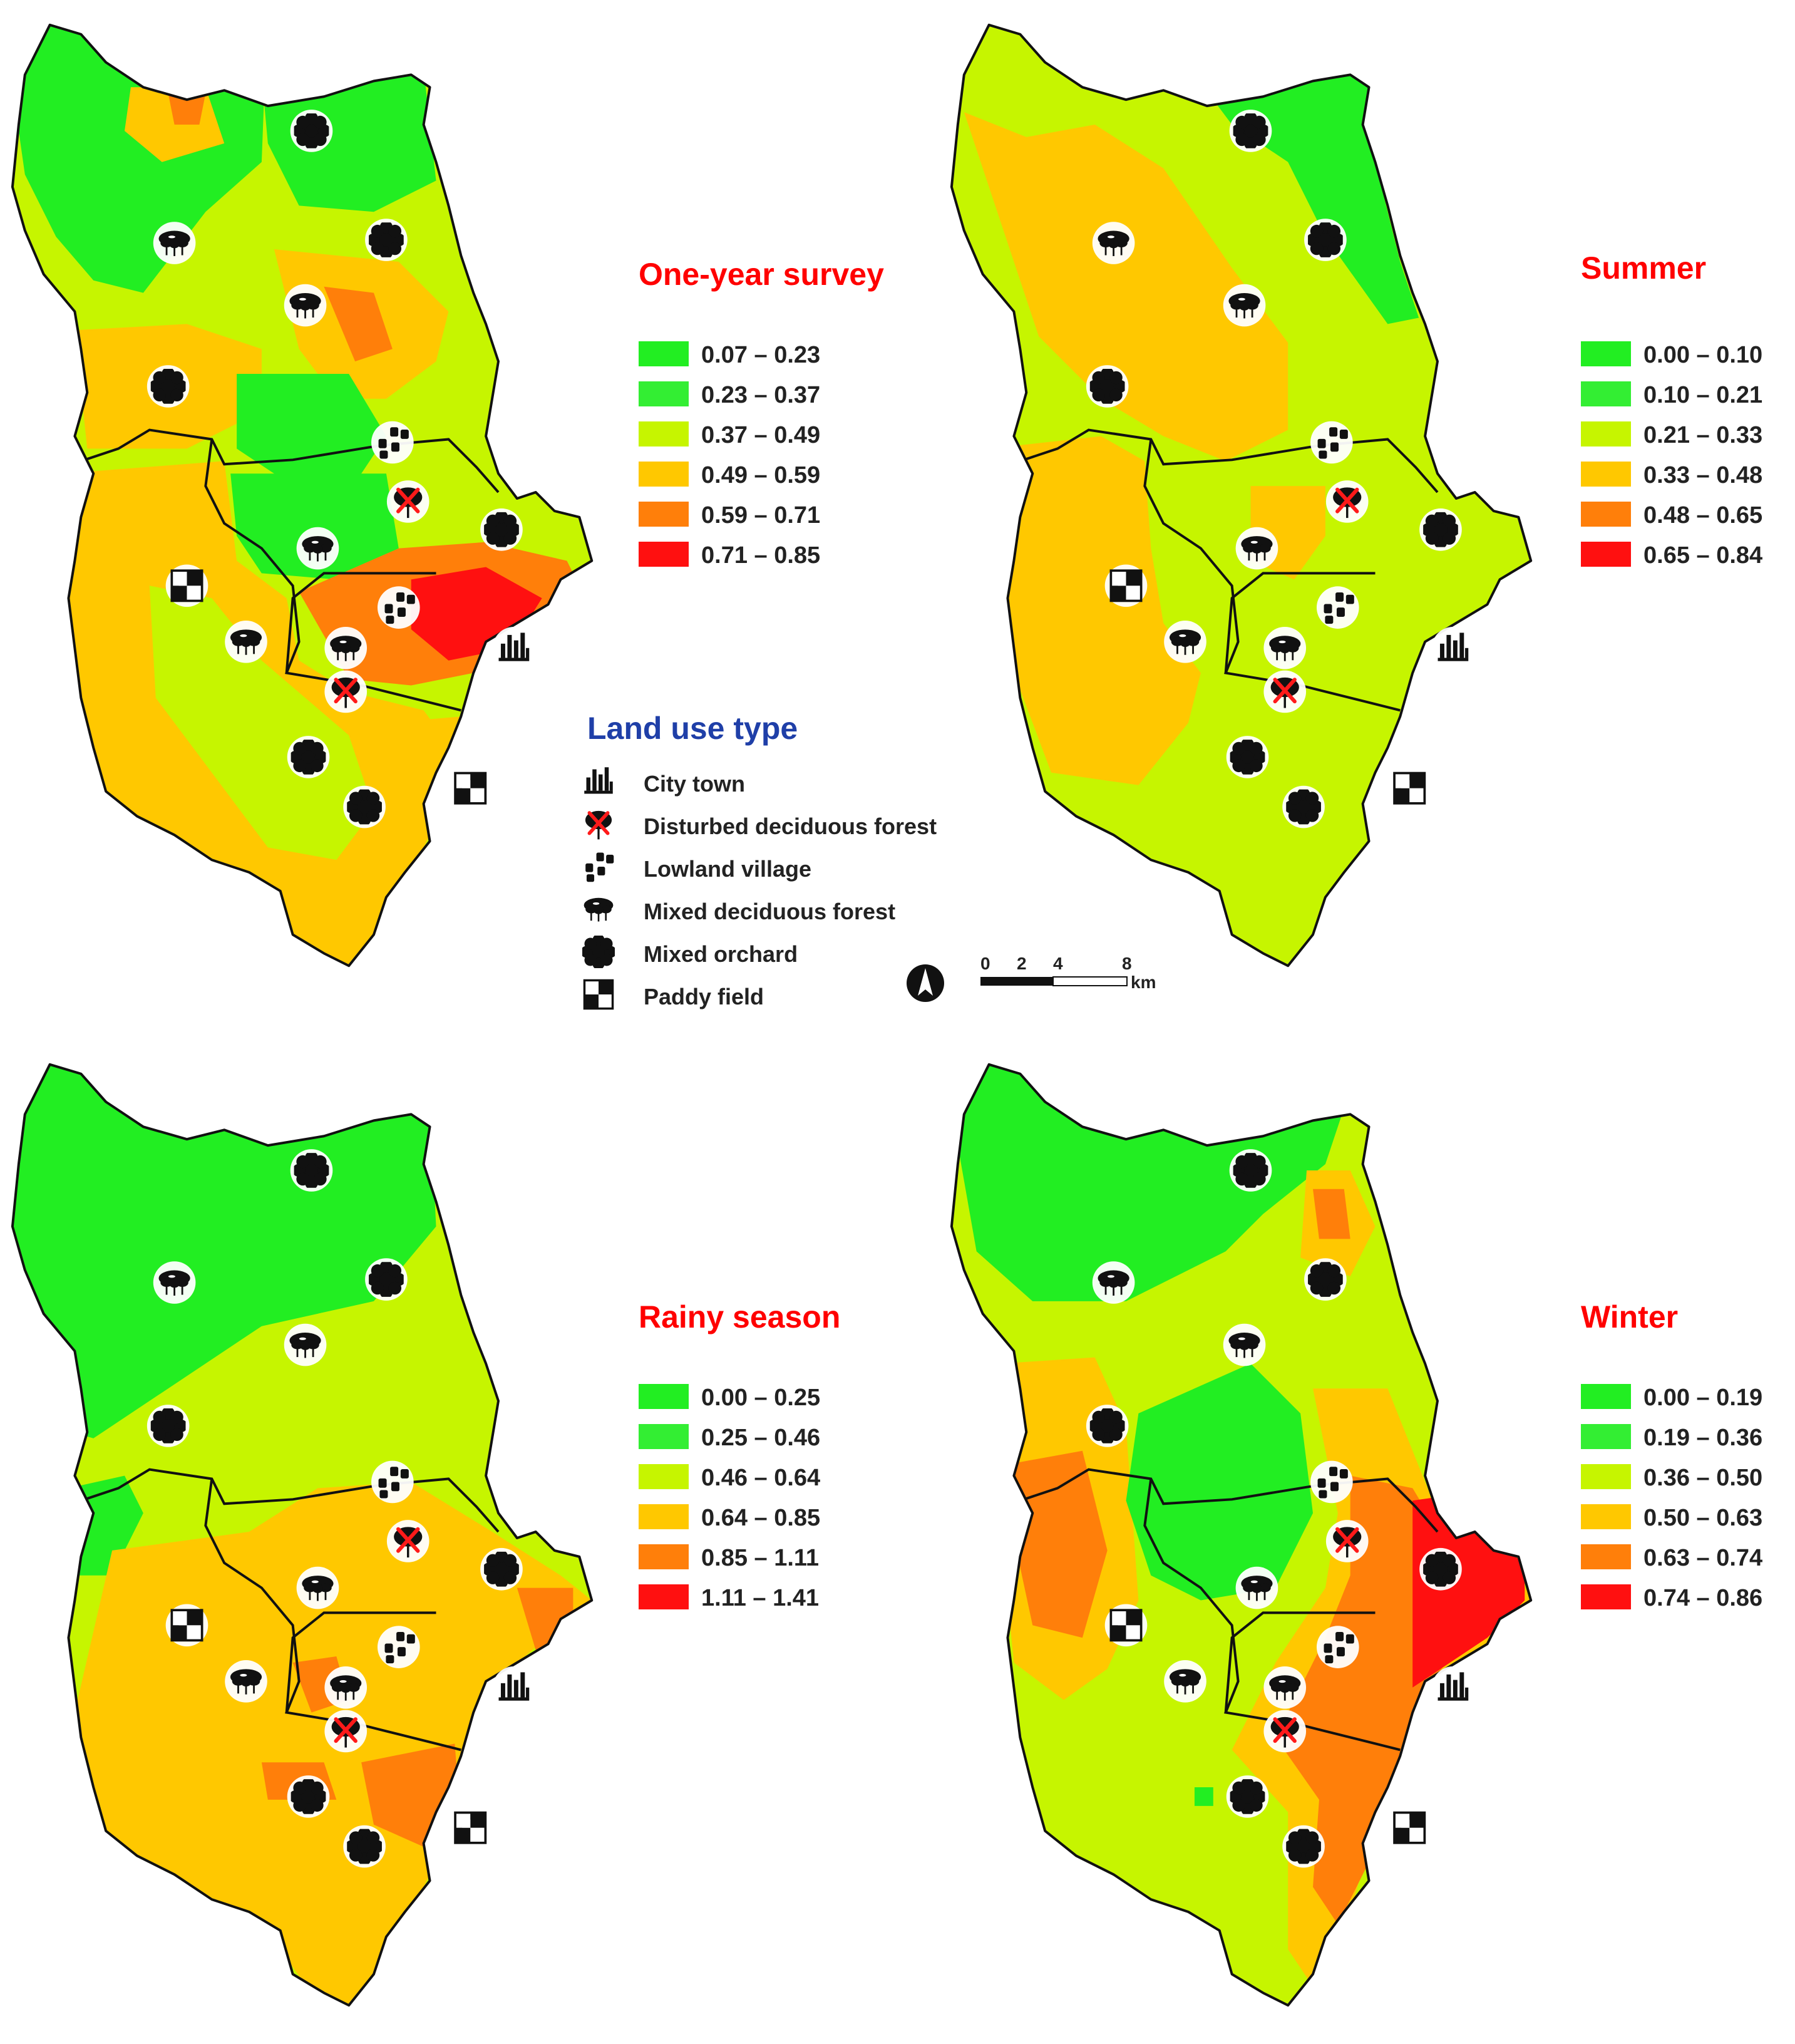 Image resolution: width=1795 pixels, height=2044 pixels. I want to click on land-use-label: Lowland village, so click(727, 869).